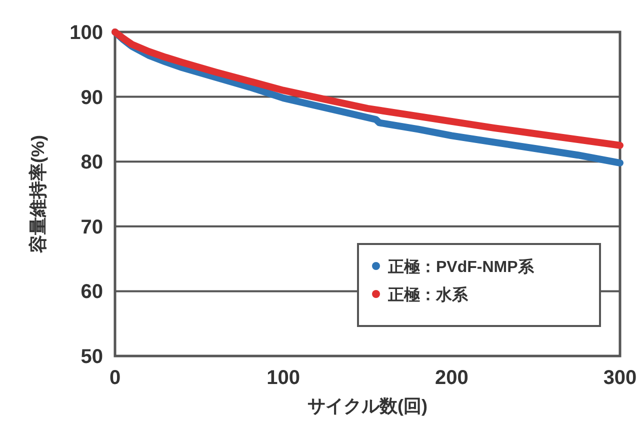 This screenshot has width=641, height=436. I want to click on y-axis-title: 容量維持率(%), so click(38, 194).